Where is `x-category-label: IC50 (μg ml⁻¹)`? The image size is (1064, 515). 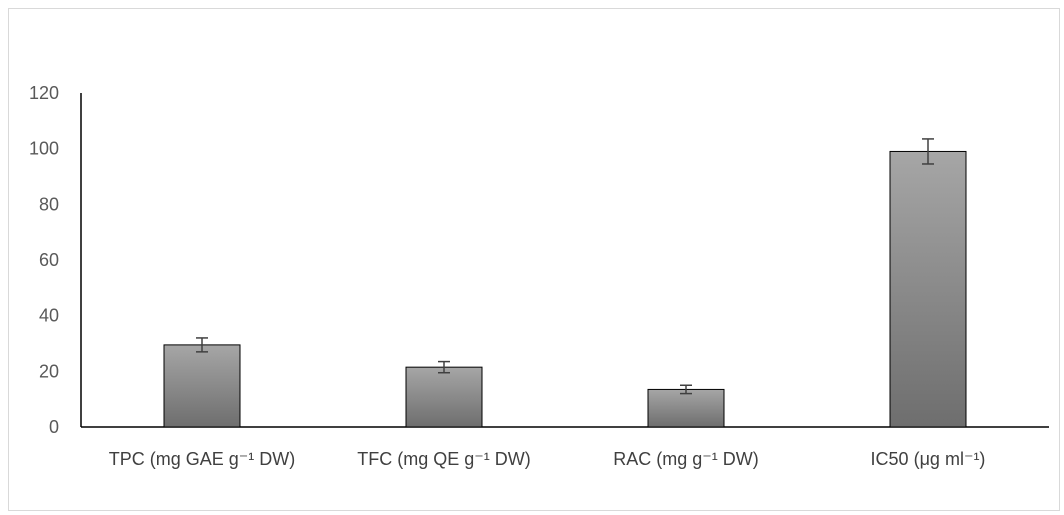 x-category-label: IC50 (μg ml⁻¹) is located at coordinates (928, 459).